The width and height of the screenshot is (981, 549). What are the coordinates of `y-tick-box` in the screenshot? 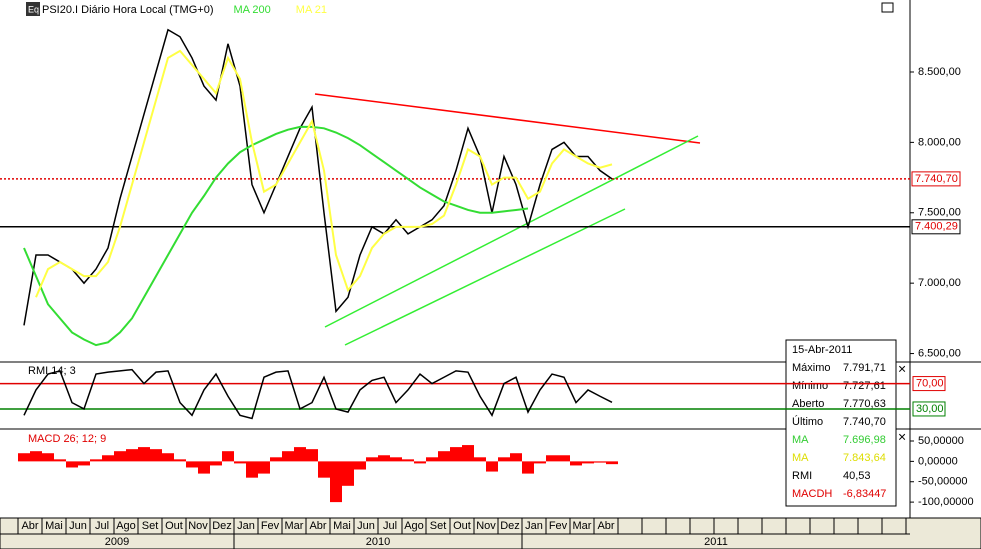 It's located at (929, 384).